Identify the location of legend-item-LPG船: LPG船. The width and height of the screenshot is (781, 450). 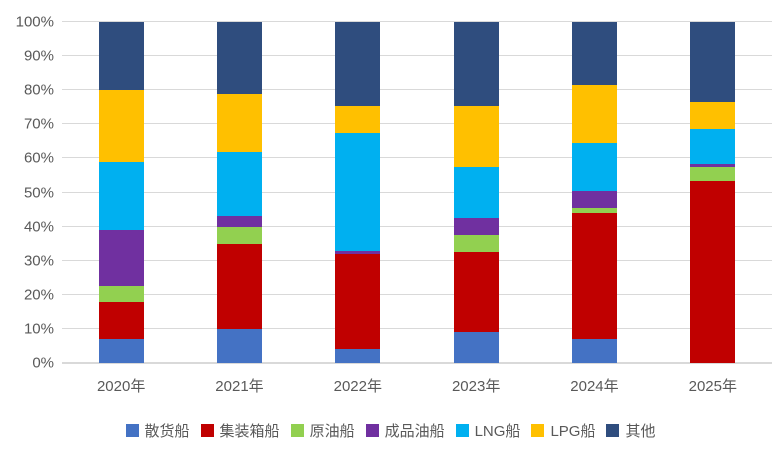
(563, 430).